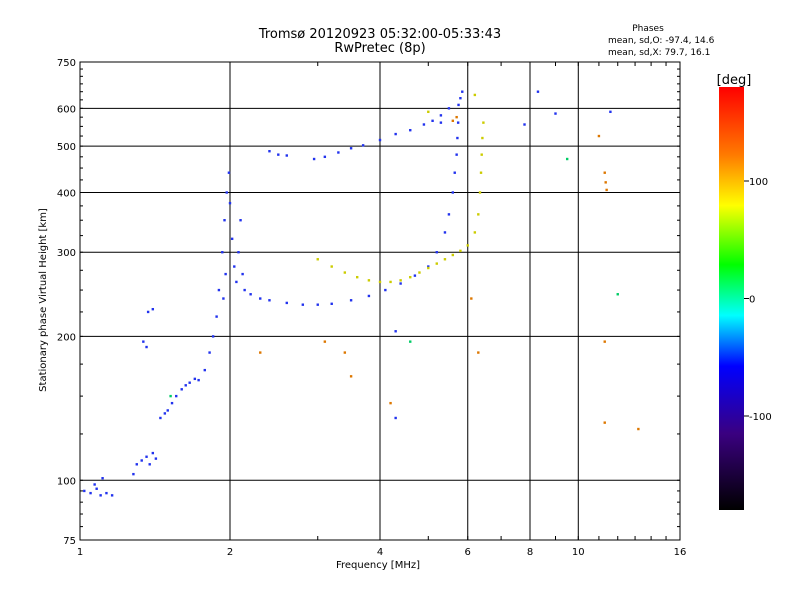 The width and height of the screenshot is (800, 600). Describe the element at coordinates (760, 417) in the screenshot. I see `colorbar-tick-label: -100` at that location.